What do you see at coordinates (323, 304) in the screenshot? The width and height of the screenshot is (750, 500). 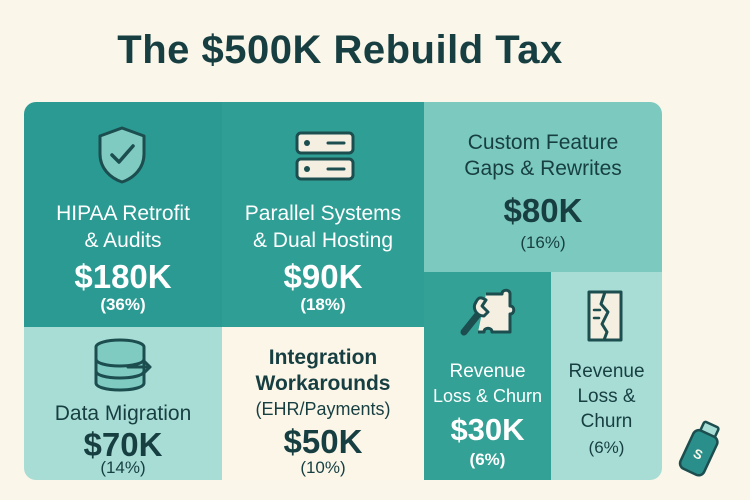 I see `tile-percent: (18%)` at bounding box center [323, 304].